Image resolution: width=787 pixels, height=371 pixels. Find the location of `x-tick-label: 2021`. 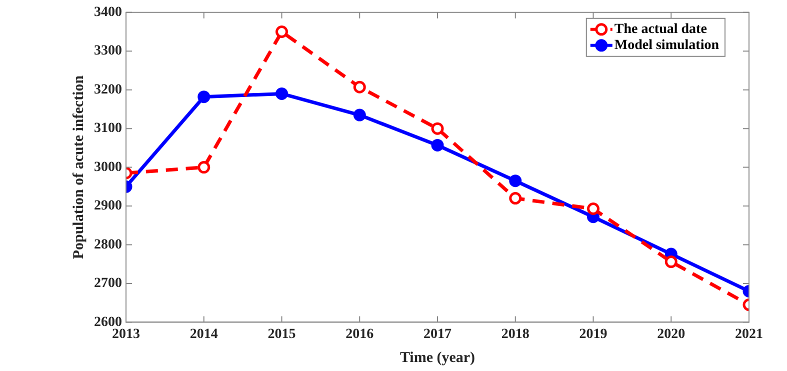

x-tick-label: 2021 is located at coordinates (749, 334).